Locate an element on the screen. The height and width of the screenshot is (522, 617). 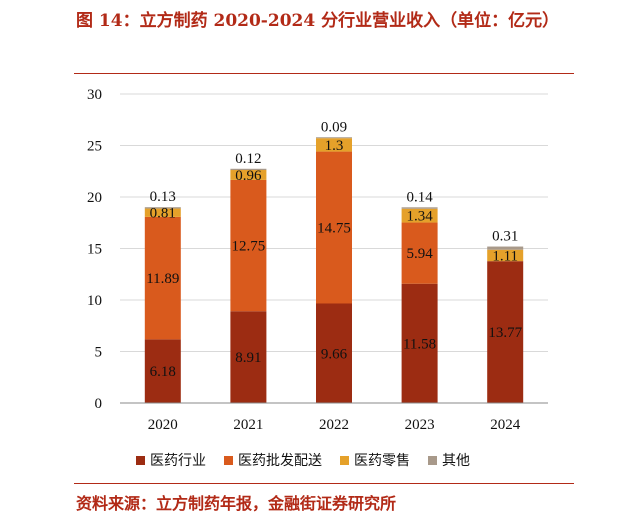
legend-label: 医药行业 is located at coordinates (178, 461).